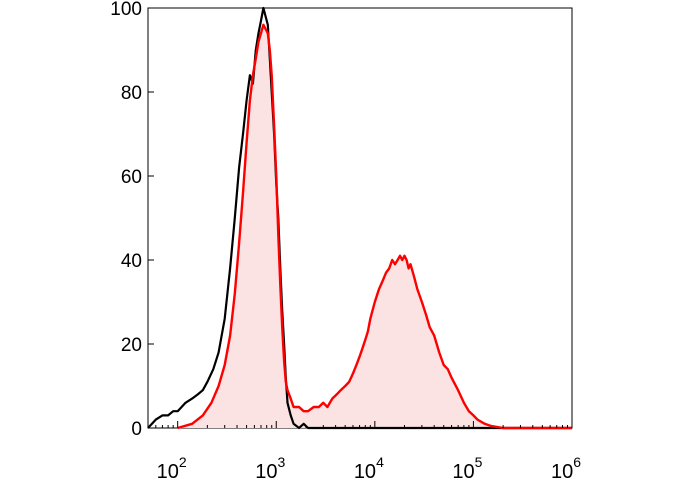  What do you see at coordinates (126, 10) in the screenshot?
I see `y-tick-label: 100` at bounding box center [126, 10].